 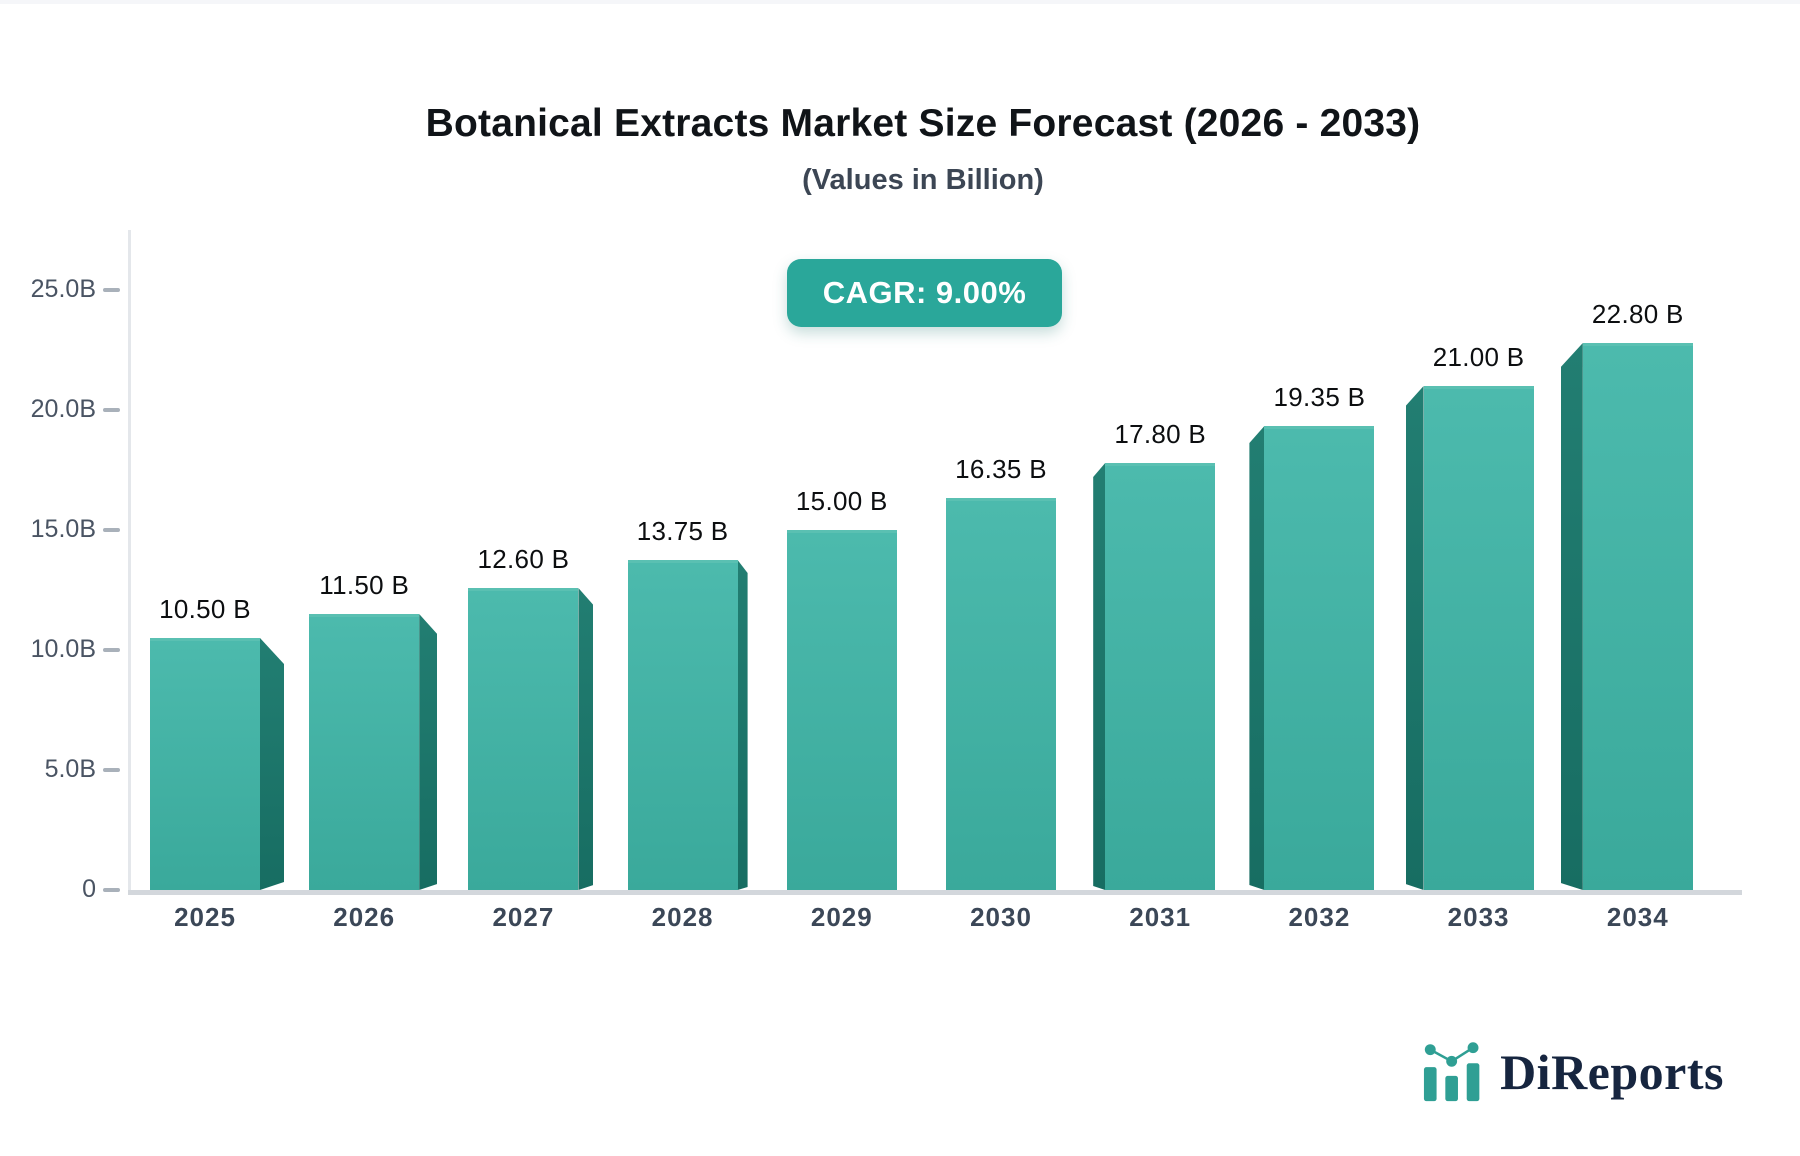 What do you see at coordinates (70, 769) in the screenshot?
I see `y-axis-tick-label: 5.0B` at bounding box center [70, 769].